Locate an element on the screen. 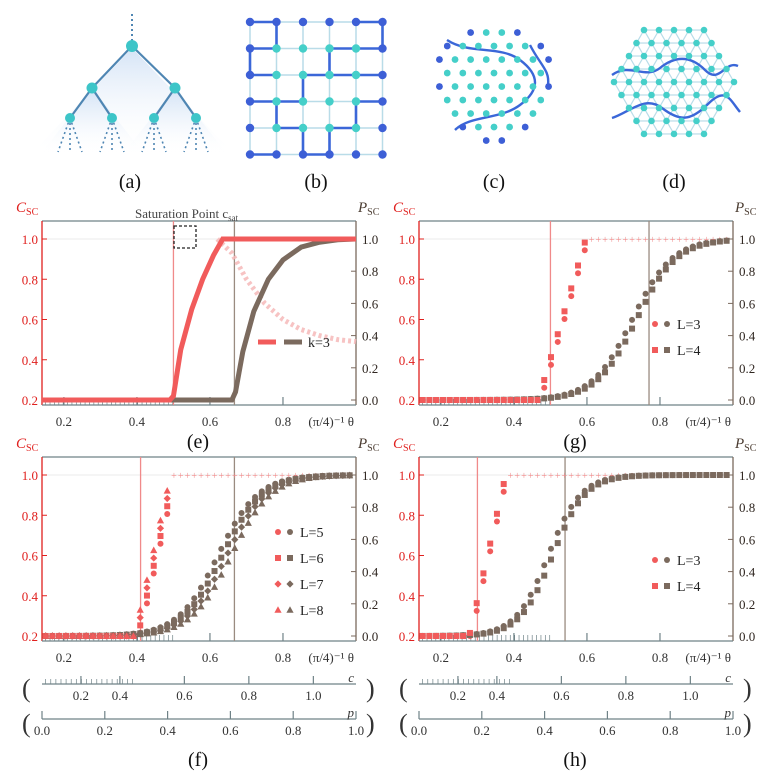  left-axis-title: CSC is located at coordinates (27, 209).